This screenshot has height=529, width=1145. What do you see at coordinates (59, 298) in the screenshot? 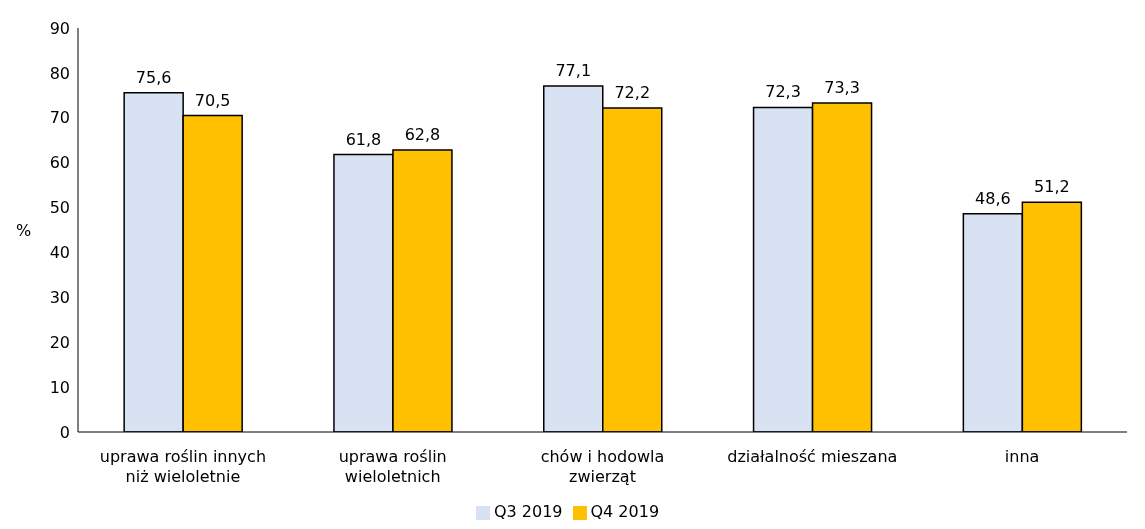
I see `y-tick-label: 30` at bounding box center [59, 298].